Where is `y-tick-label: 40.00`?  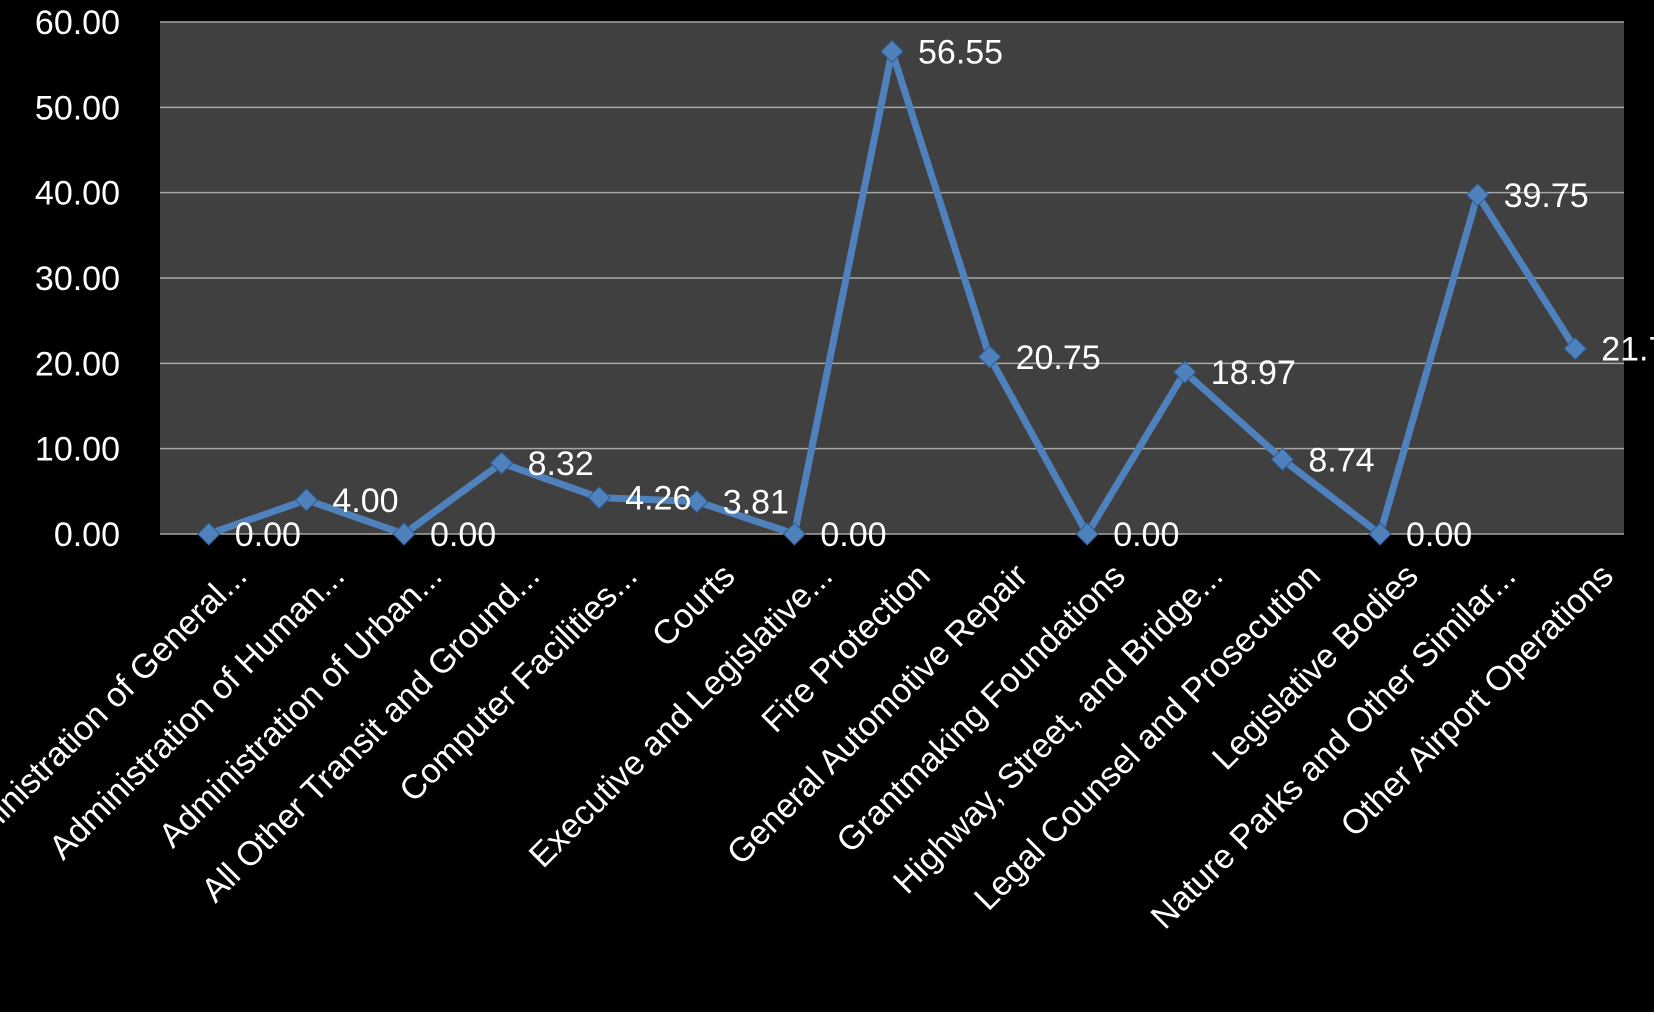
y-tick-label: 40.00 is located at coordinates (77, 194).